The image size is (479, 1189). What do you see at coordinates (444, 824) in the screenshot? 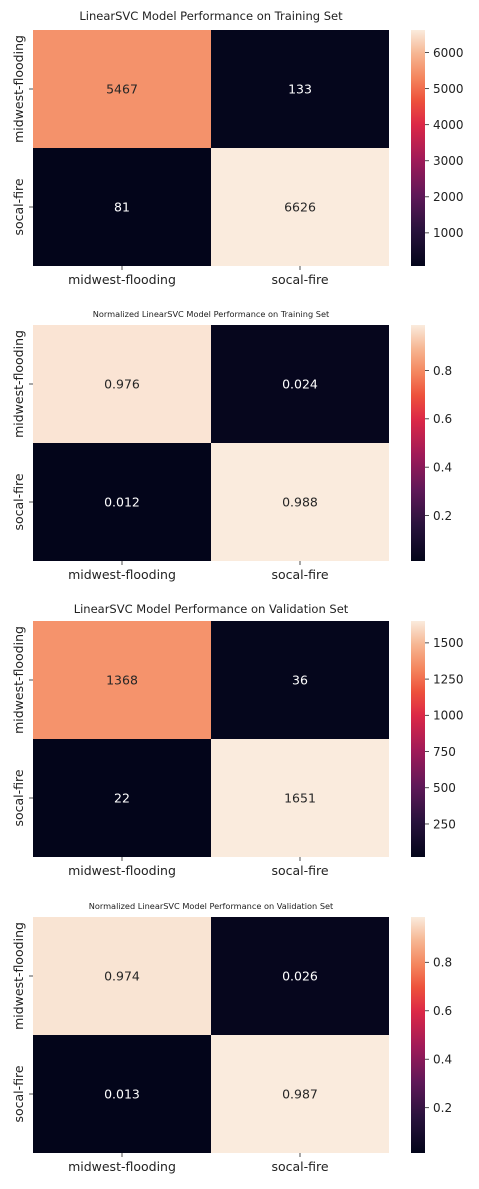
I see `colorbar-tick-label: 250` at bounding box center [444, 824].